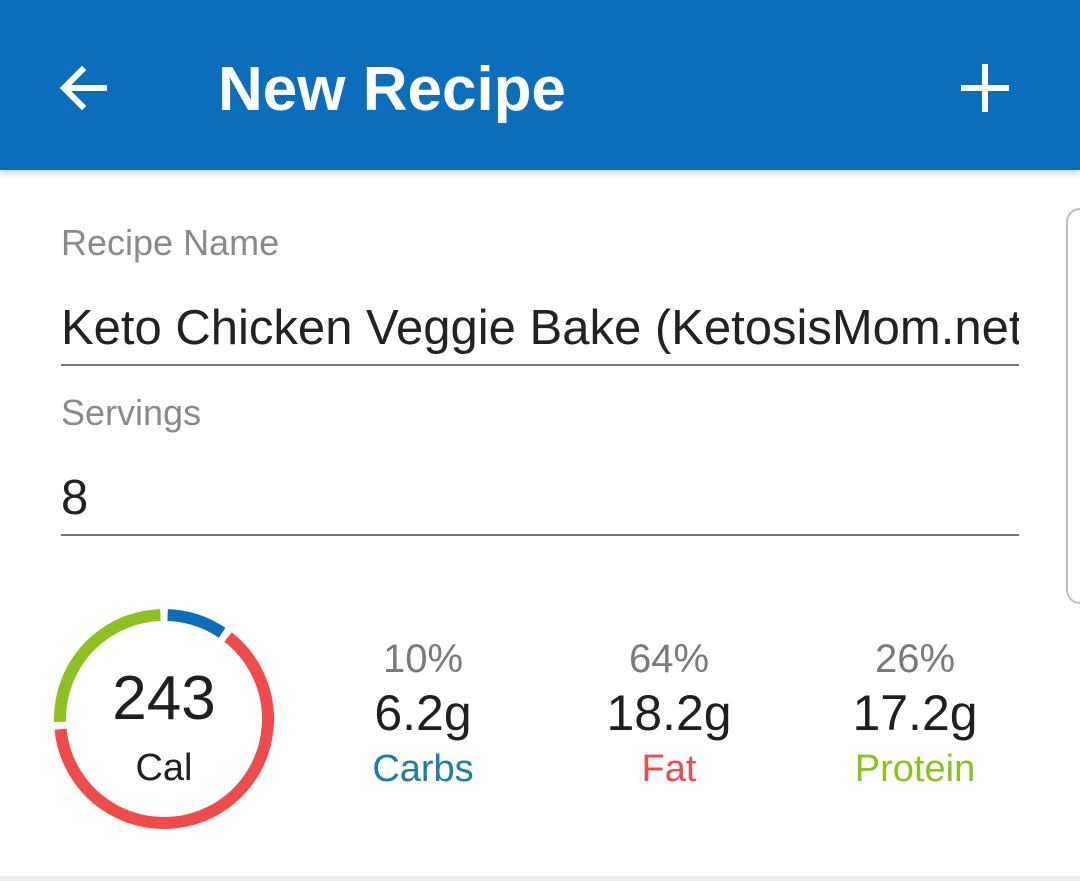  I want to click on recipe-name-label: Recipe Name, so click(170, 242).